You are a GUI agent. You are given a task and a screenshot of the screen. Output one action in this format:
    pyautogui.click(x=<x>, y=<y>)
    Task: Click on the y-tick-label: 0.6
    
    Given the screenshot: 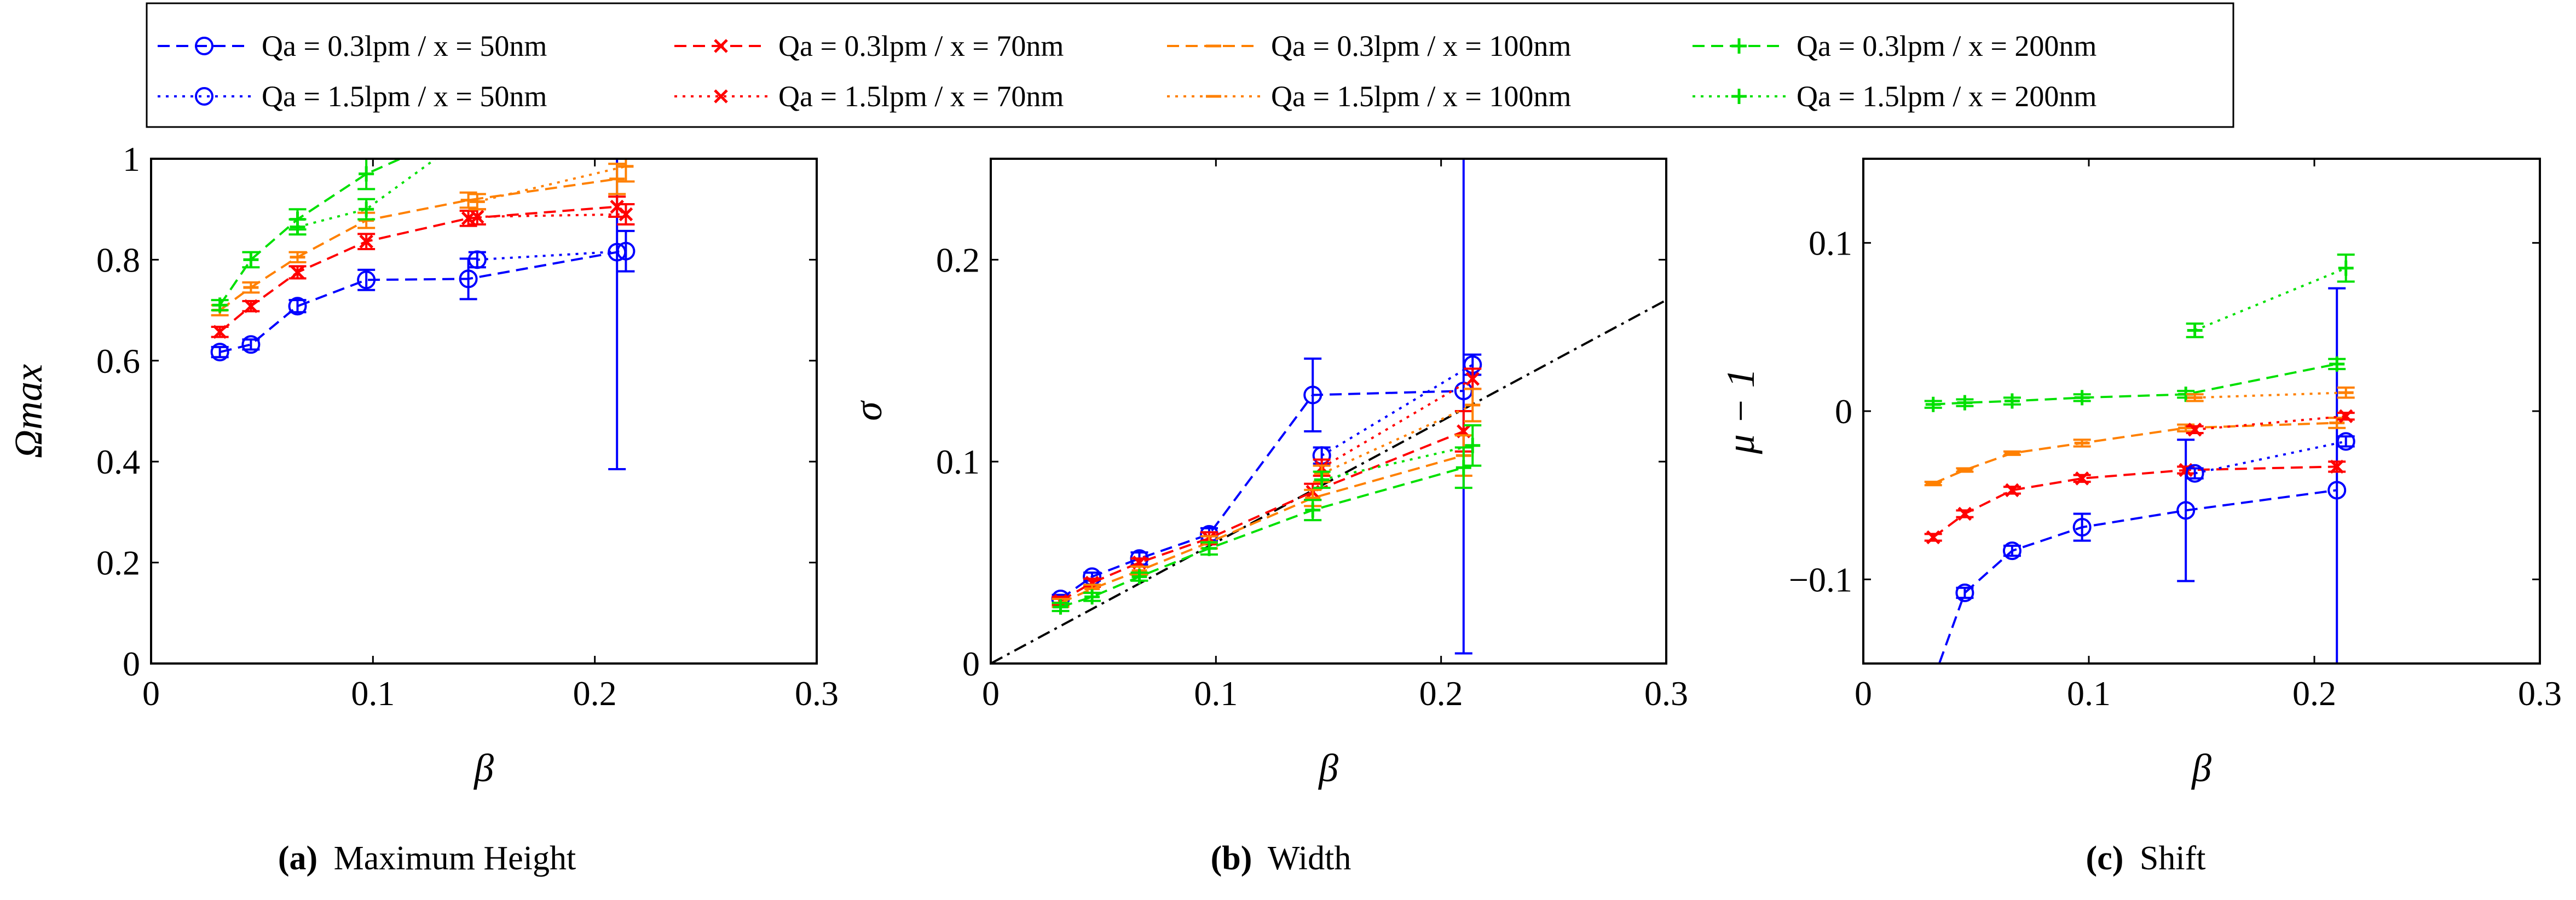 What is the action you would take?
    pyautogui.click(x=118, y=361)
    